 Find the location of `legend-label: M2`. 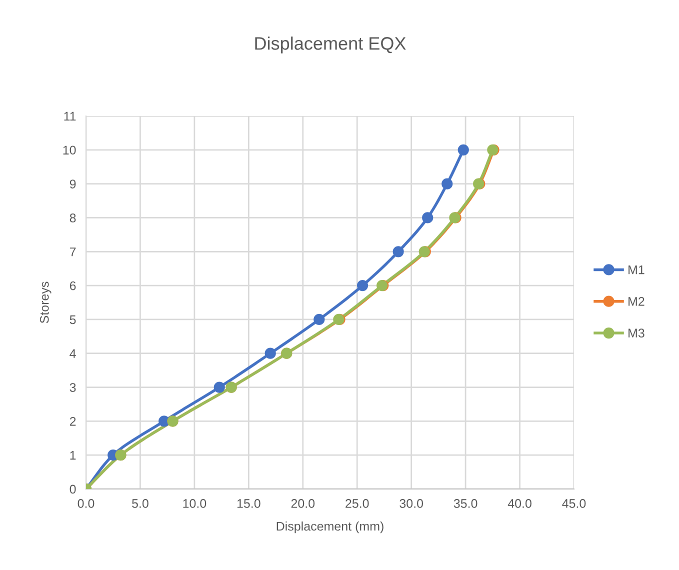

legend-label: M2 is located at coordinates (636, 301).